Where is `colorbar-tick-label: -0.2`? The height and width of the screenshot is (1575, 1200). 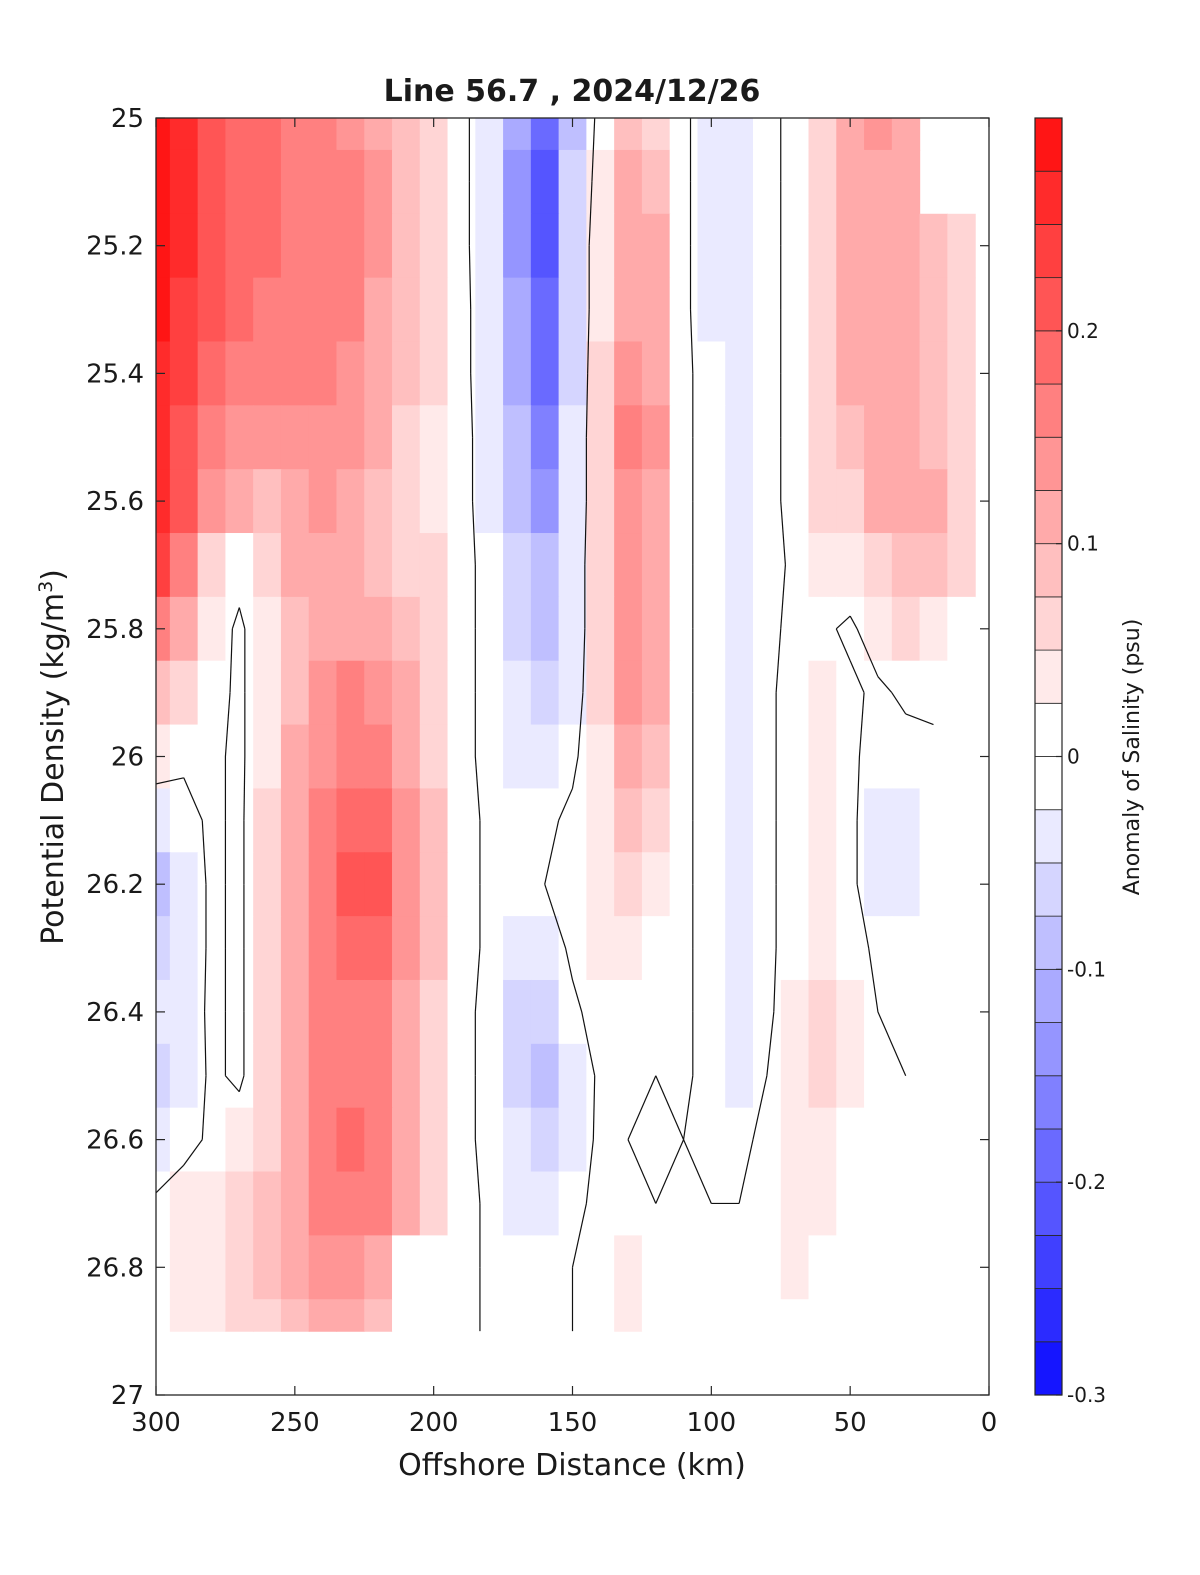 colorbar-tick-label: -0.2 is located at coordinates (1086, 1182).